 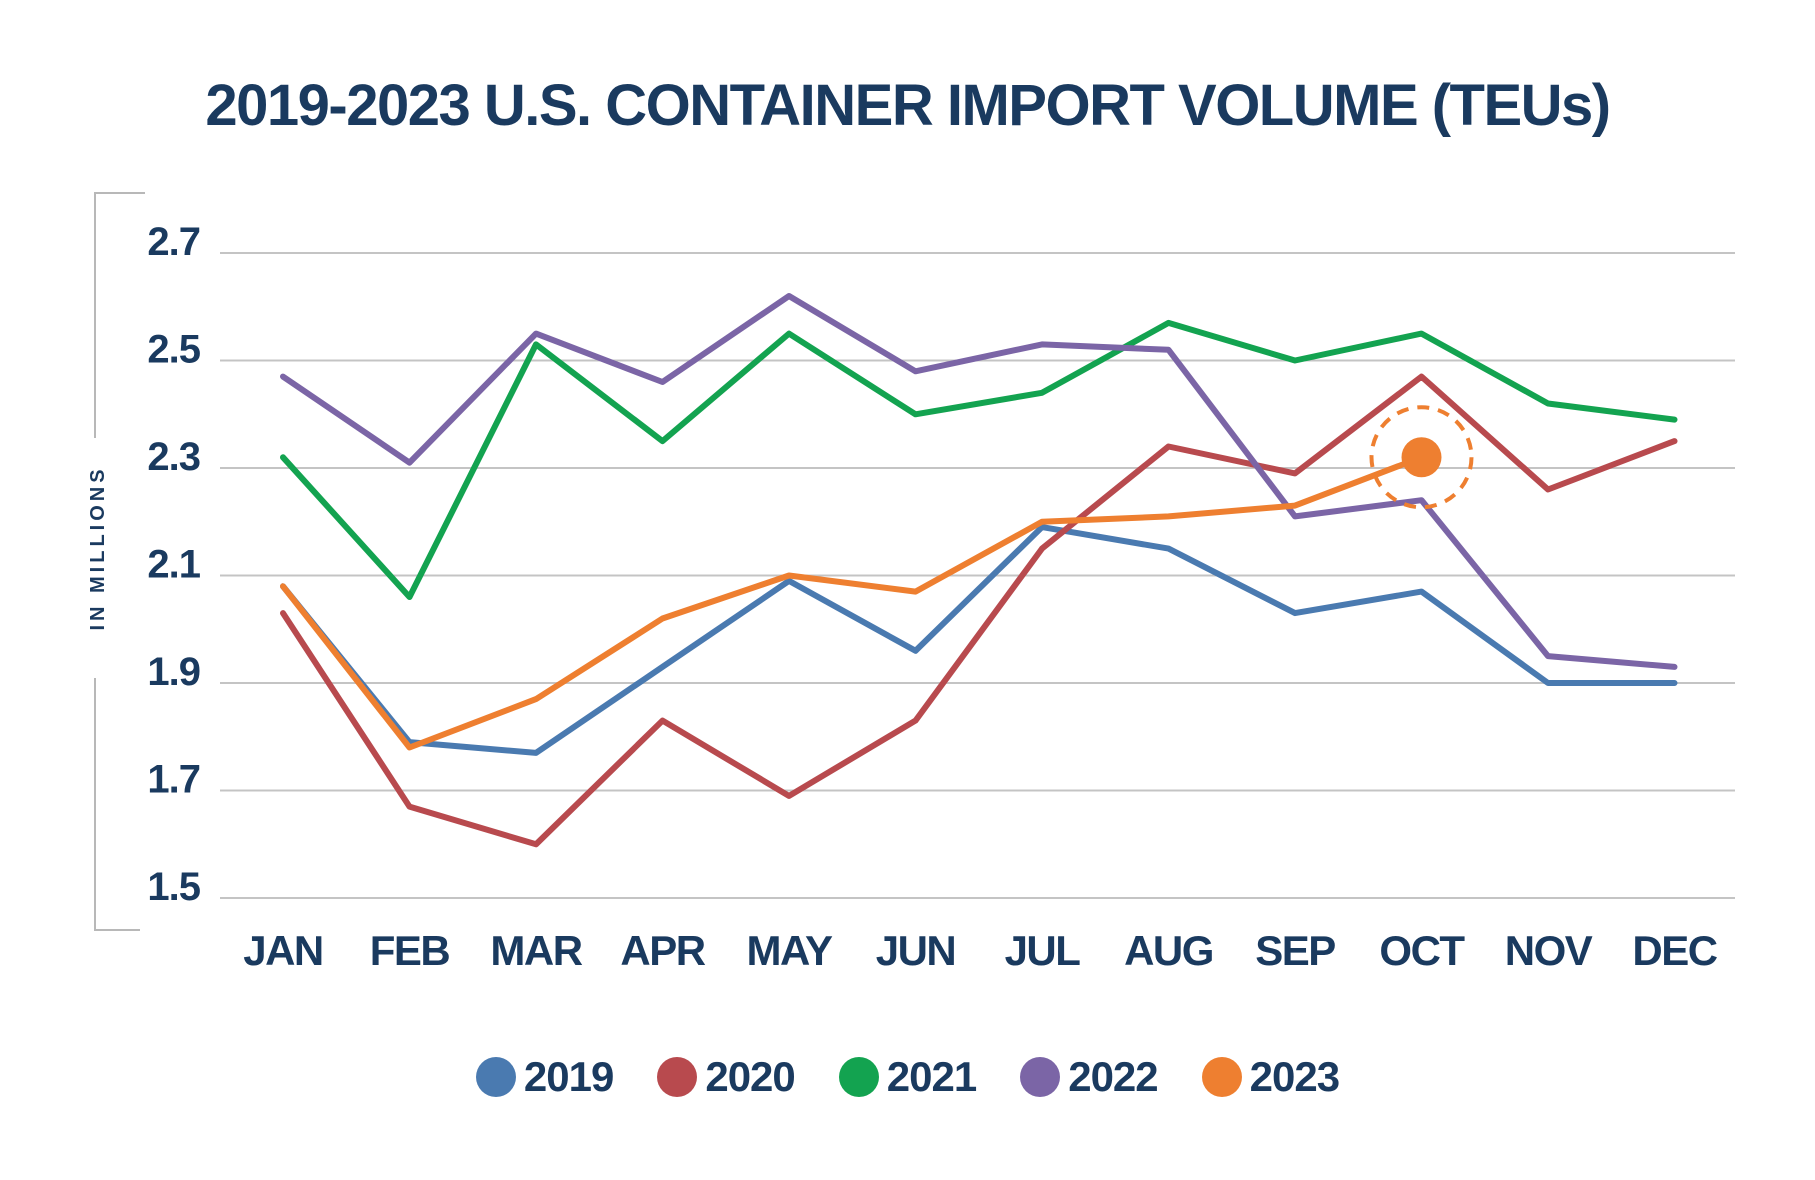 I want to click on y-tick-labels: 2.7 2.5 2.3 2.1 1.9 1.7 1.5, so click(x=174, y=564).